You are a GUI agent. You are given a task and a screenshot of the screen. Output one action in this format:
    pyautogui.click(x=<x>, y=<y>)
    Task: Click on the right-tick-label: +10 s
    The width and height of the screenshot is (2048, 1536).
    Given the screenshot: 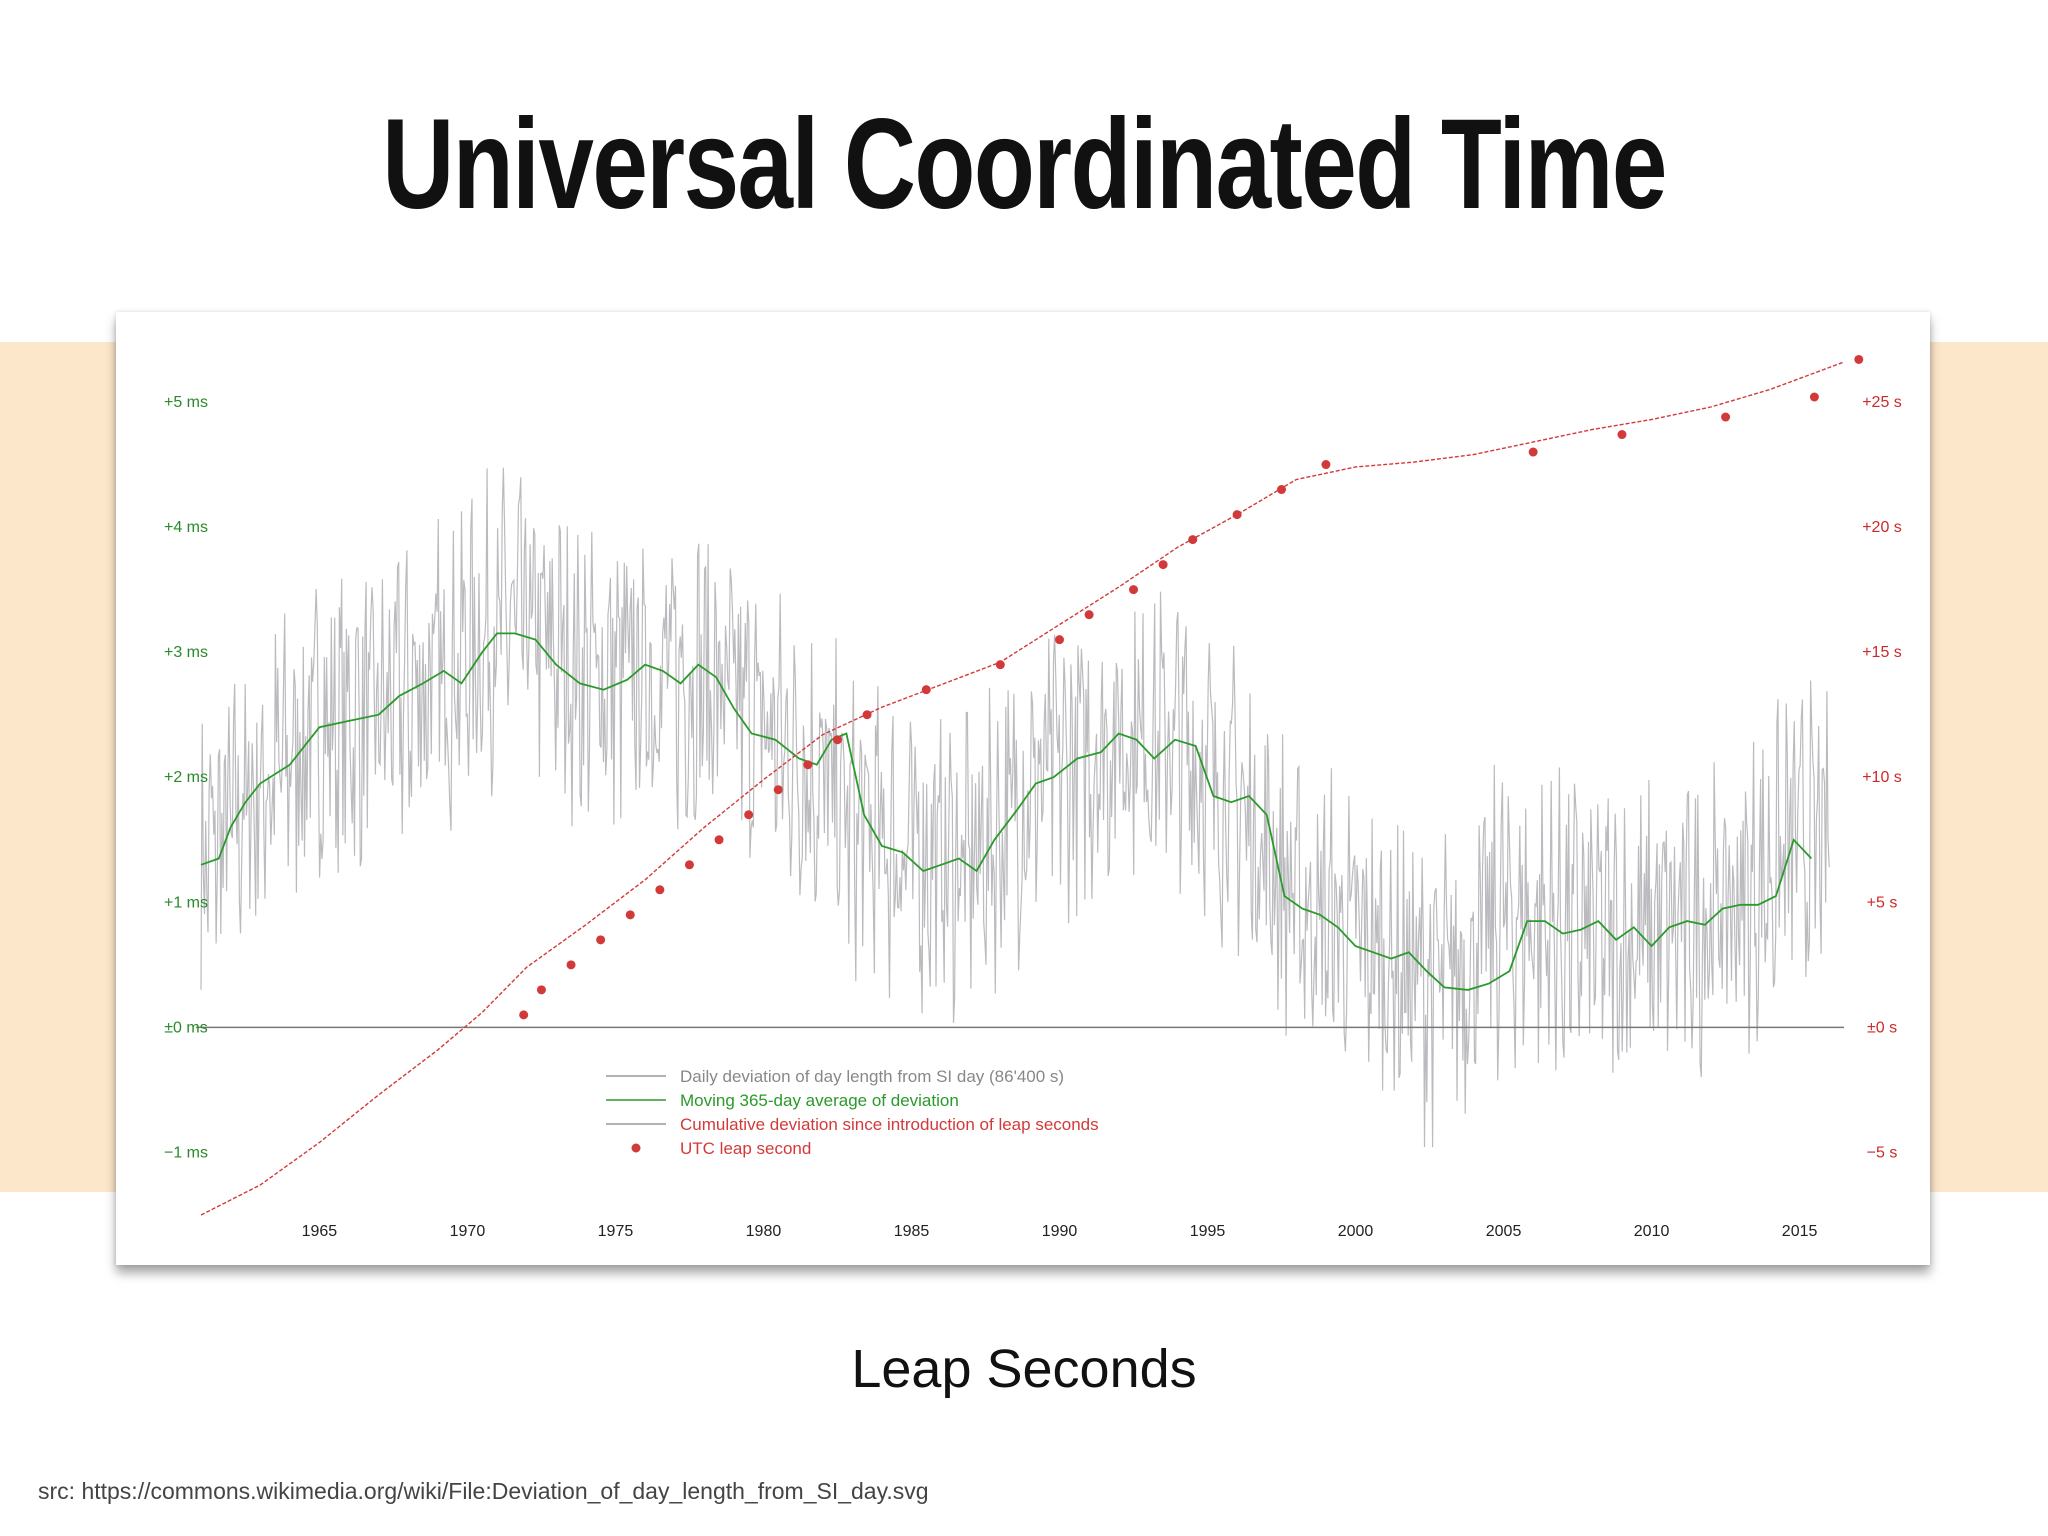 What is the action you would take?
    pyautogui.click(x=1882, y=777)
    